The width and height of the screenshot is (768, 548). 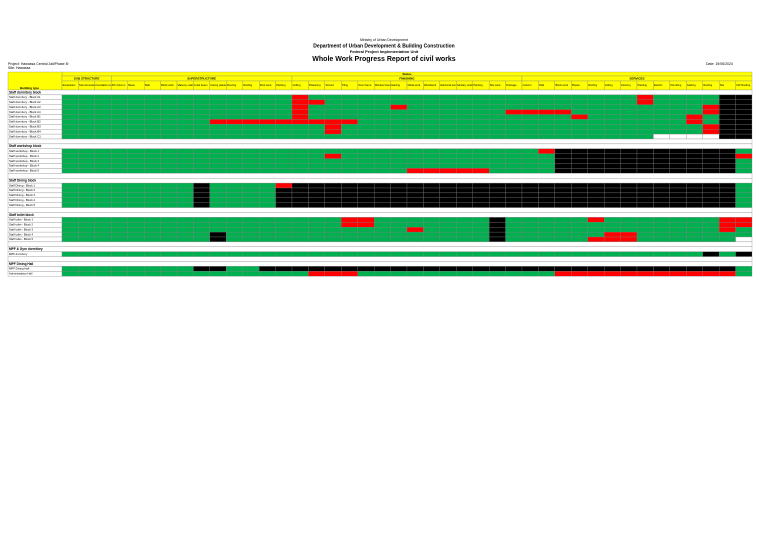 I want to click on column-header-text: Sanitary work, so click(x=465, y=85).